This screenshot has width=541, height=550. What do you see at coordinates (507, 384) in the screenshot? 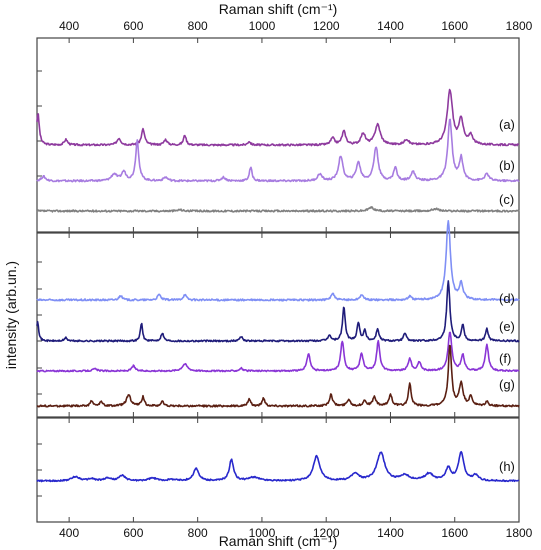
I see `series-label-g: (g)` at bounding box center [507, 384].